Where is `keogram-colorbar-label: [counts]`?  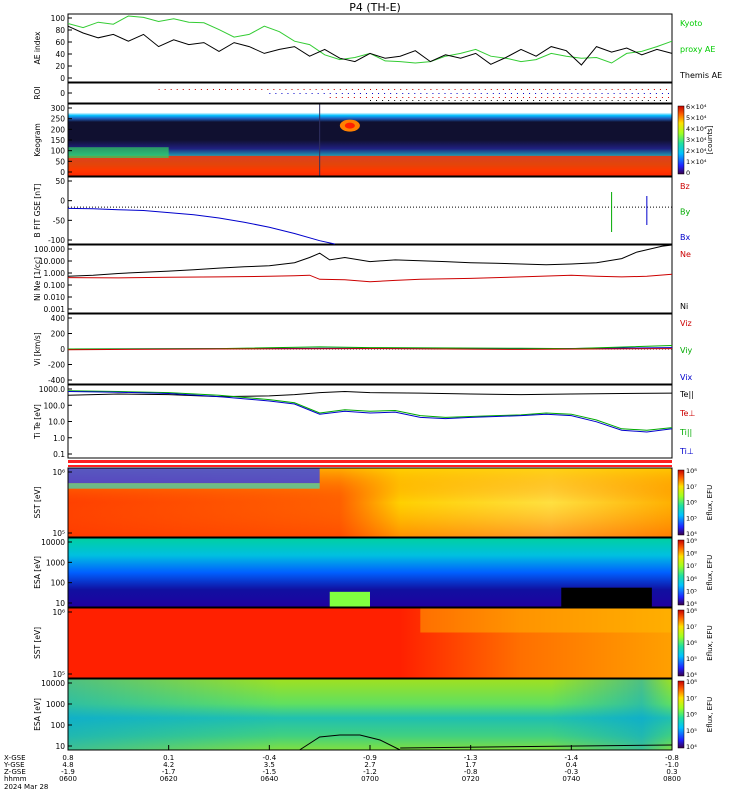
keogram-colorbar-label: [counts] is located at coordinates (710, 139).